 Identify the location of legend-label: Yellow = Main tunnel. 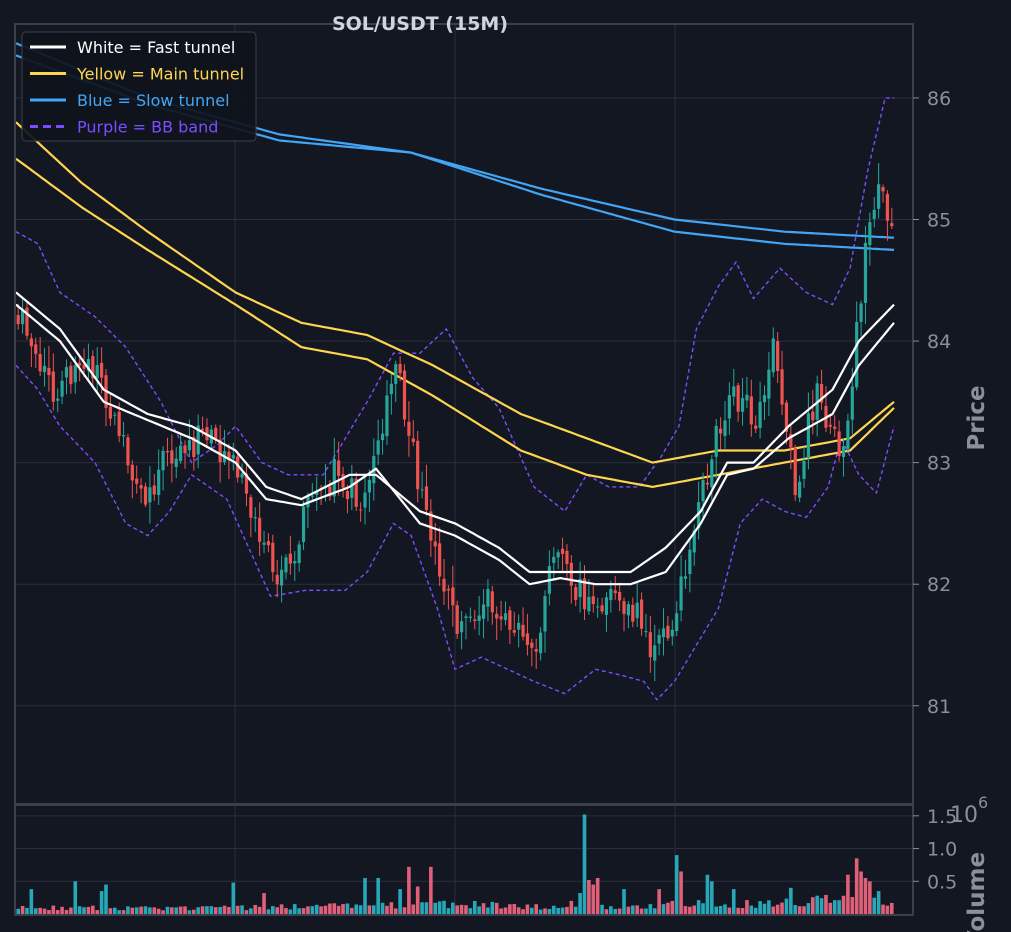
(160, 74).